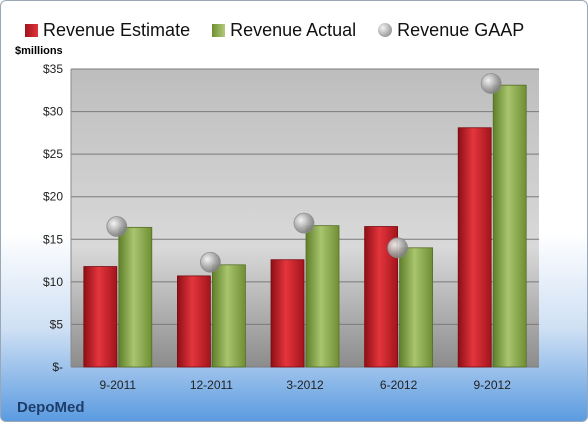 This screenshot has height=422, width=588. What do you see at coordinates (51, 407) in the screenshot?
I see `company-name: DepoMed` at bounding box center [51, 407].